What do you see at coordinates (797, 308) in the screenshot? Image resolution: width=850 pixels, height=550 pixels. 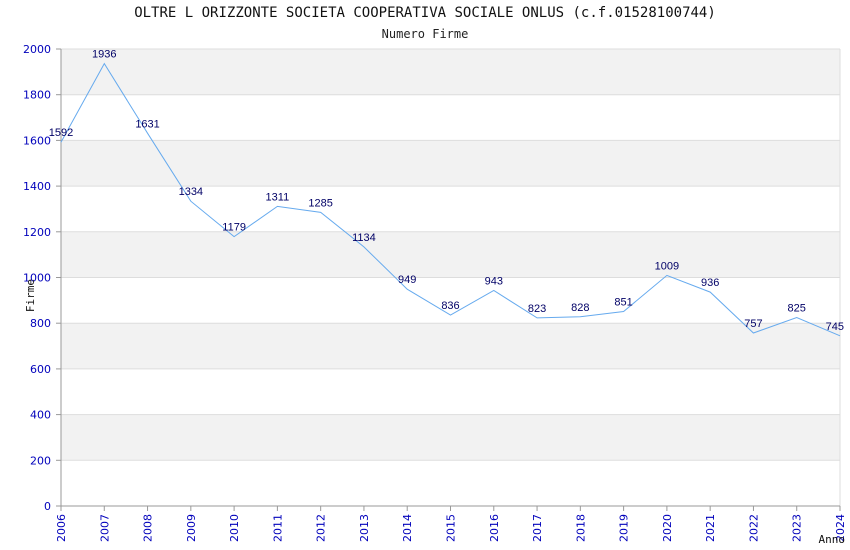 I see `data-label: 825` at bounding box center [797, 308].